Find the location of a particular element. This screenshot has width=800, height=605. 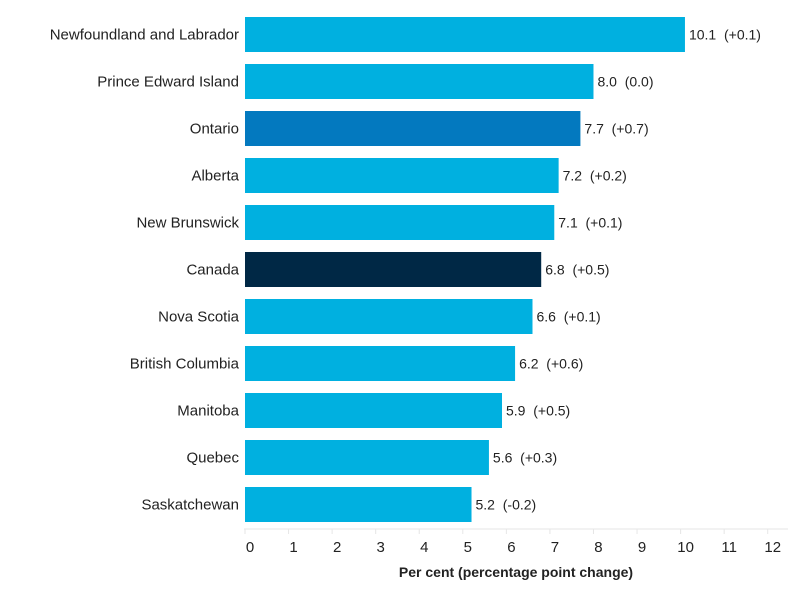

data-label: 5.6 (+0.3) is located at coordinates (525, 458).